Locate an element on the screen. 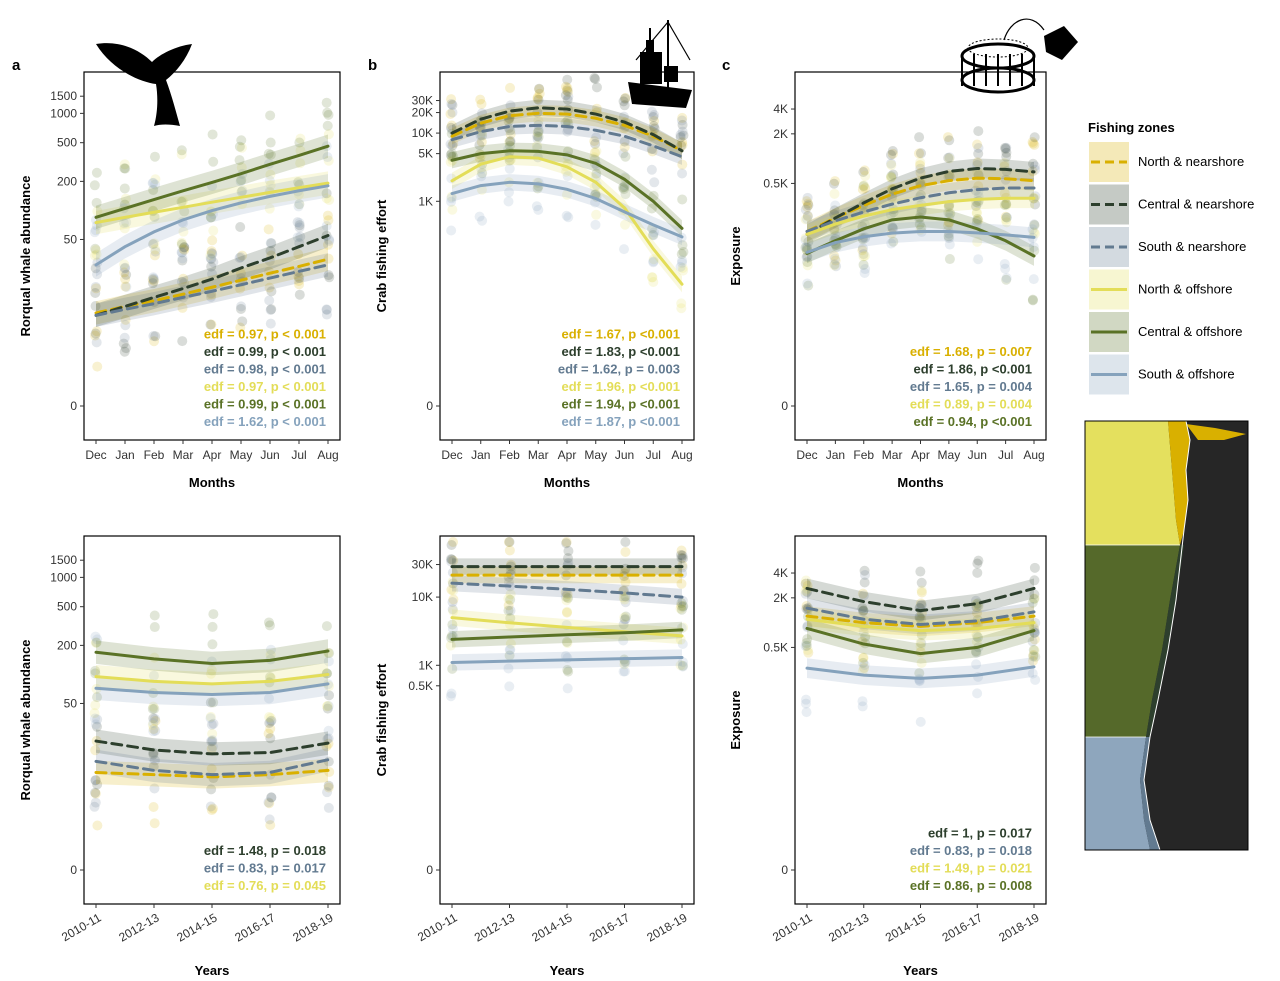 The height and width of the screenshot is (981, 1280). x-tick-label: Aug is located at coordinates (327, 455).